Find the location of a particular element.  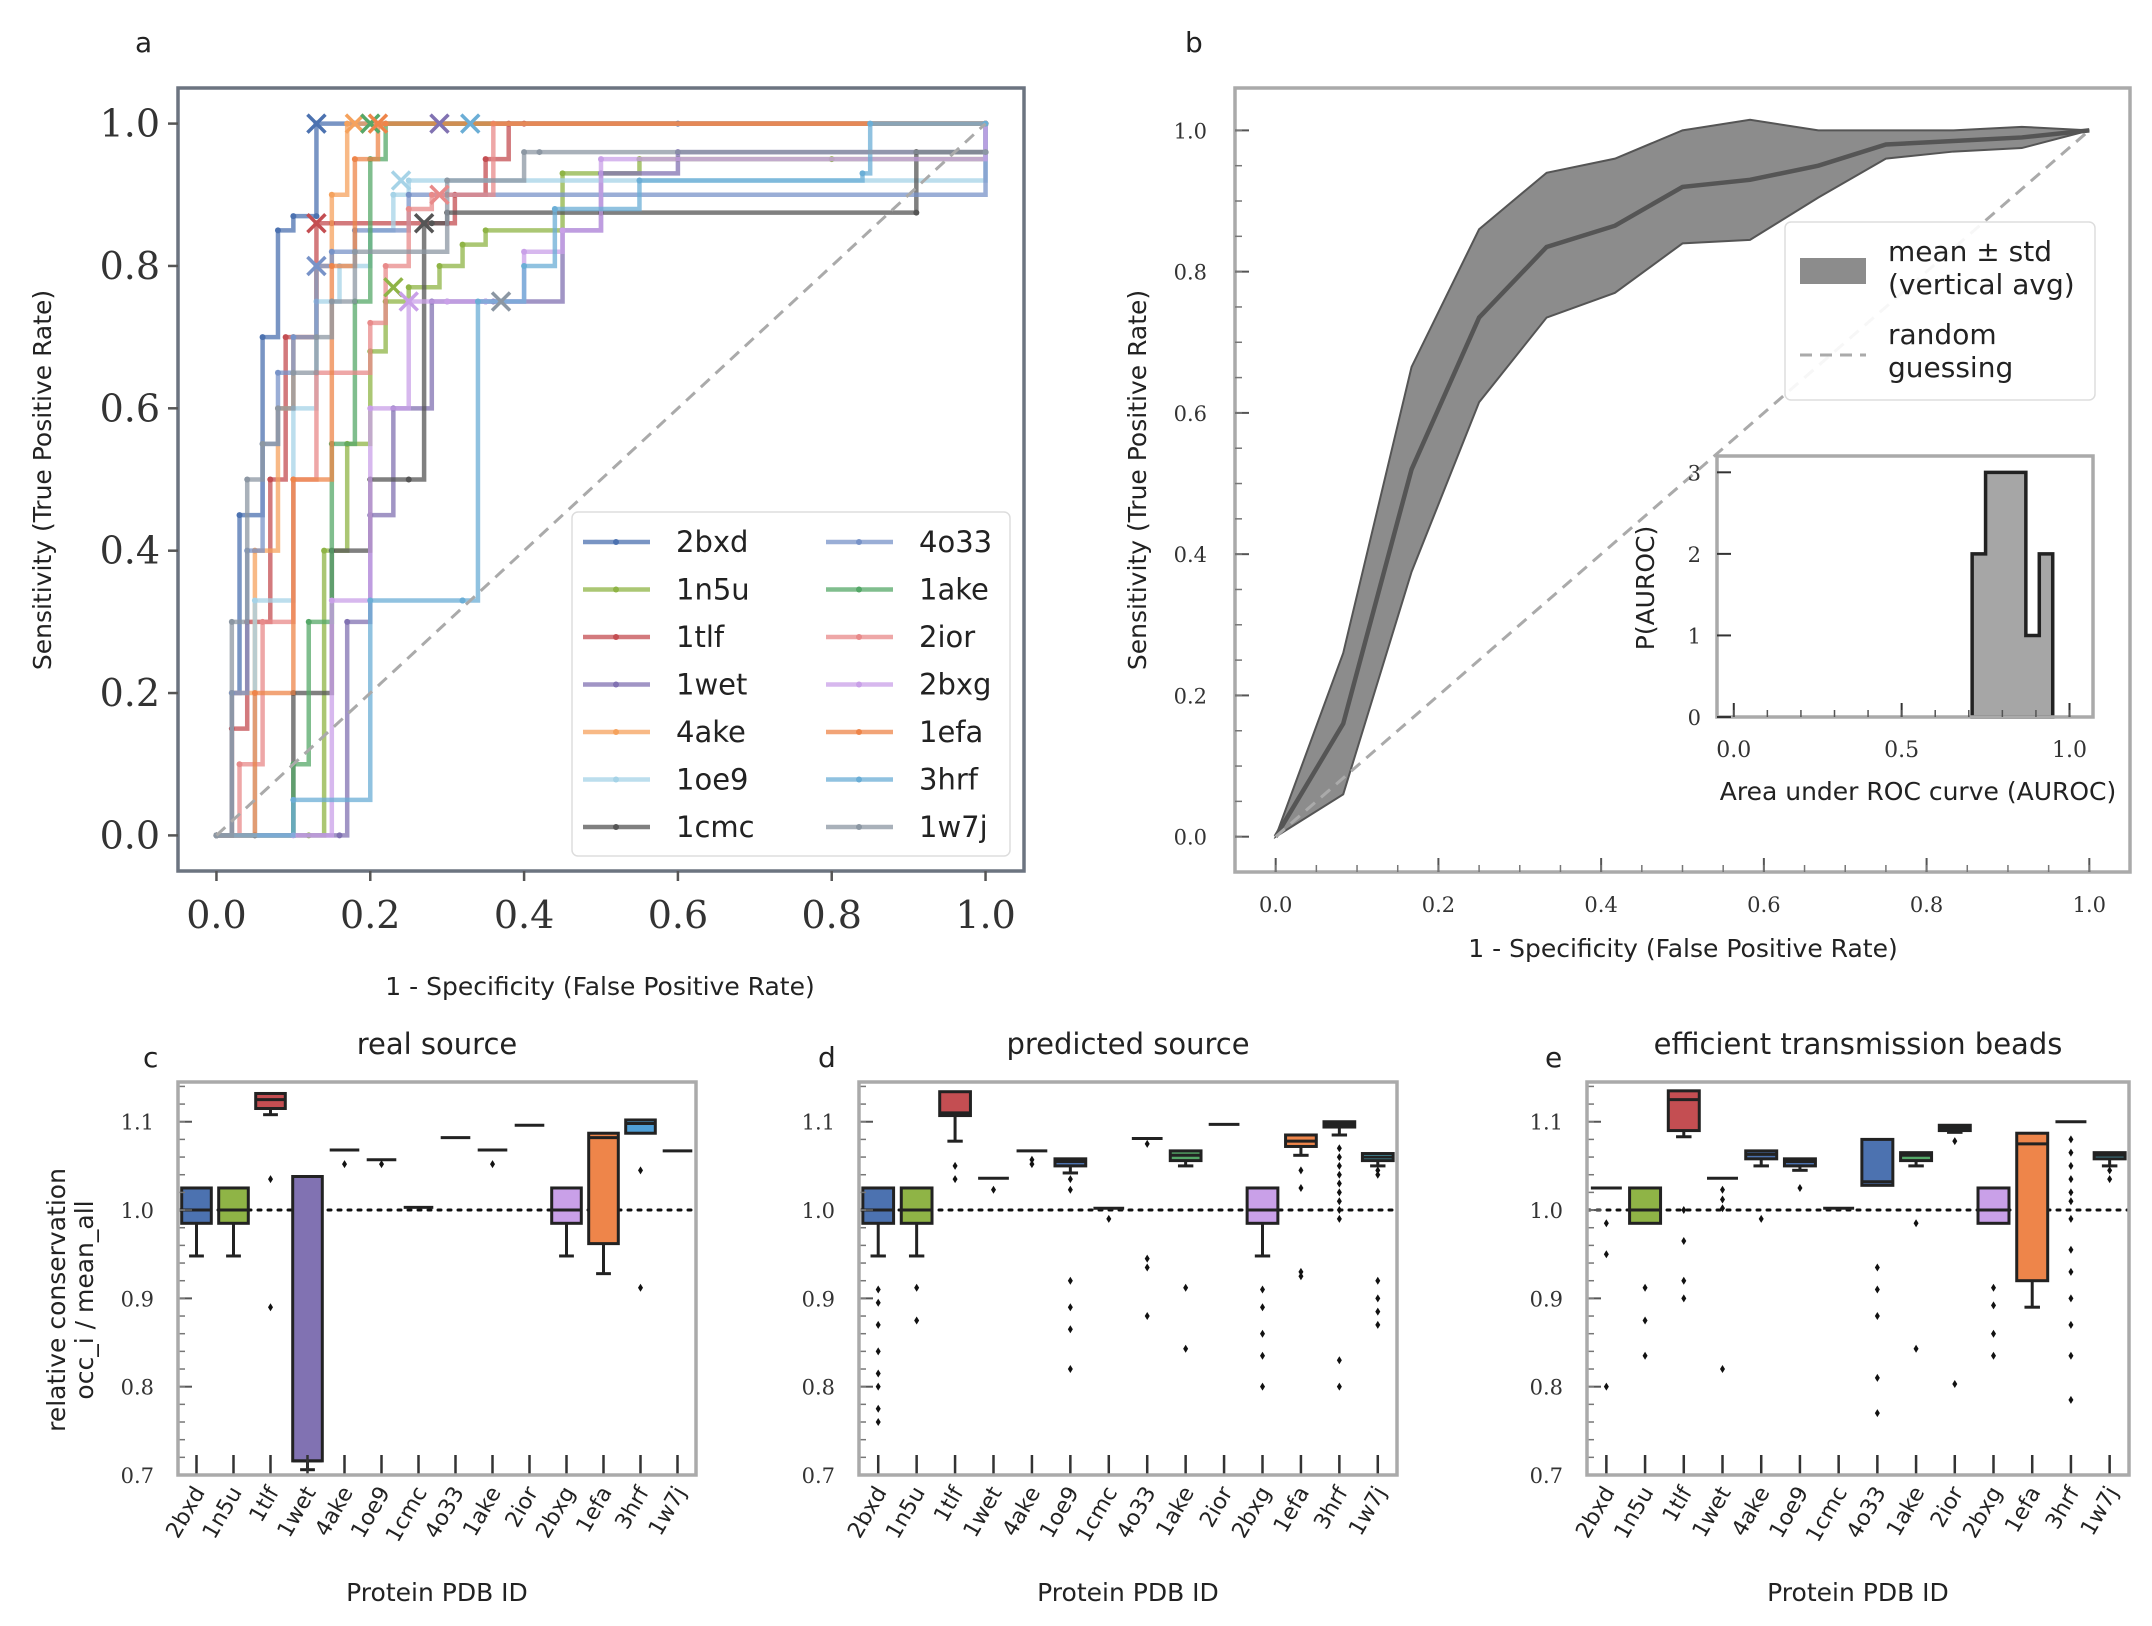

y-tick-label: 1.1 is located at coordinates (1546, 1123).